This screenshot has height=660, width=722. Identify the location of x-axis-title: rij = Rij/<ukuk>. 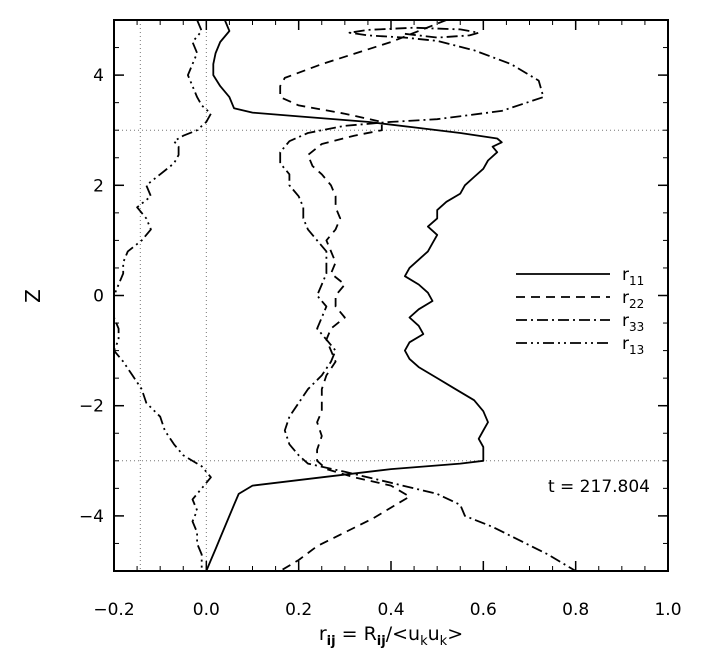
(391, 636).